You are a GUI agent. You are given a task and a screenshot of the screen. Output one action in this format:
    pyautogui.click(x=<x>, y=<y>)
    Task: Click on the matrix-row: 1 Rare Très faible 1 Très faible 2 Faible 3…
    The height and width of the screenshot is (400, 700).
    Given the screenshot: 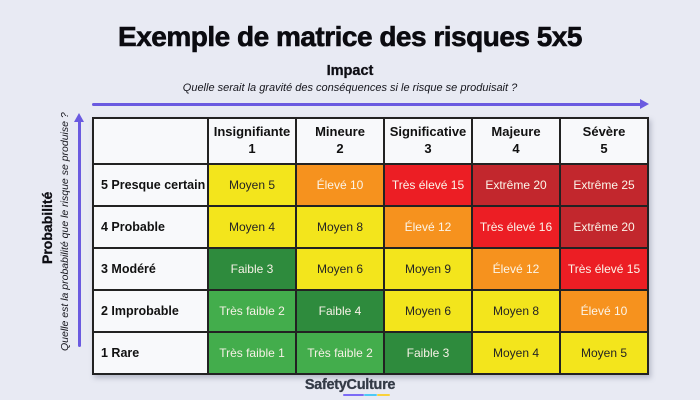 What is the action you would take?
    pyautogui.click(x=370, y=353)
    